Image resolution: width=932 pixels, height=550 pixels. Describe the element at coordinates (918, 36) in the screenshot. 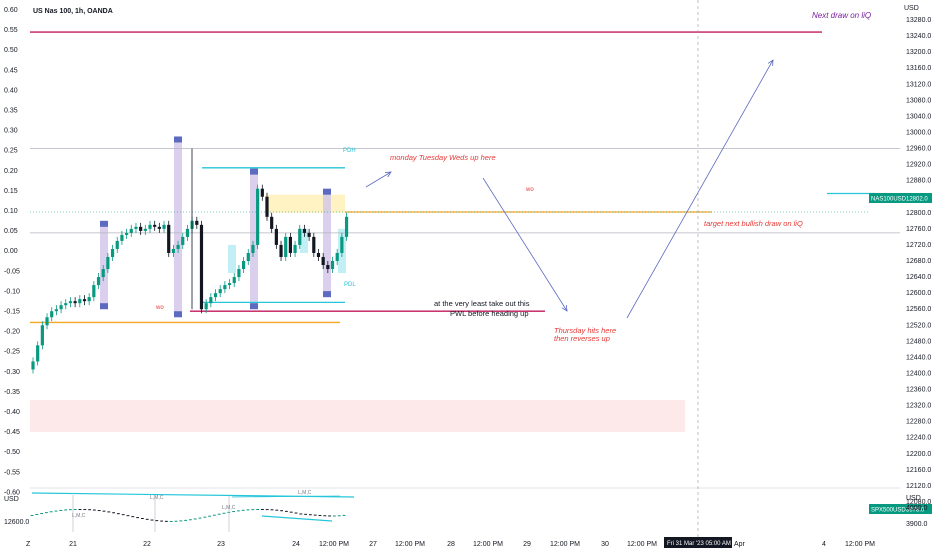

I see `right-axis-tick: 13240.0` at that location.